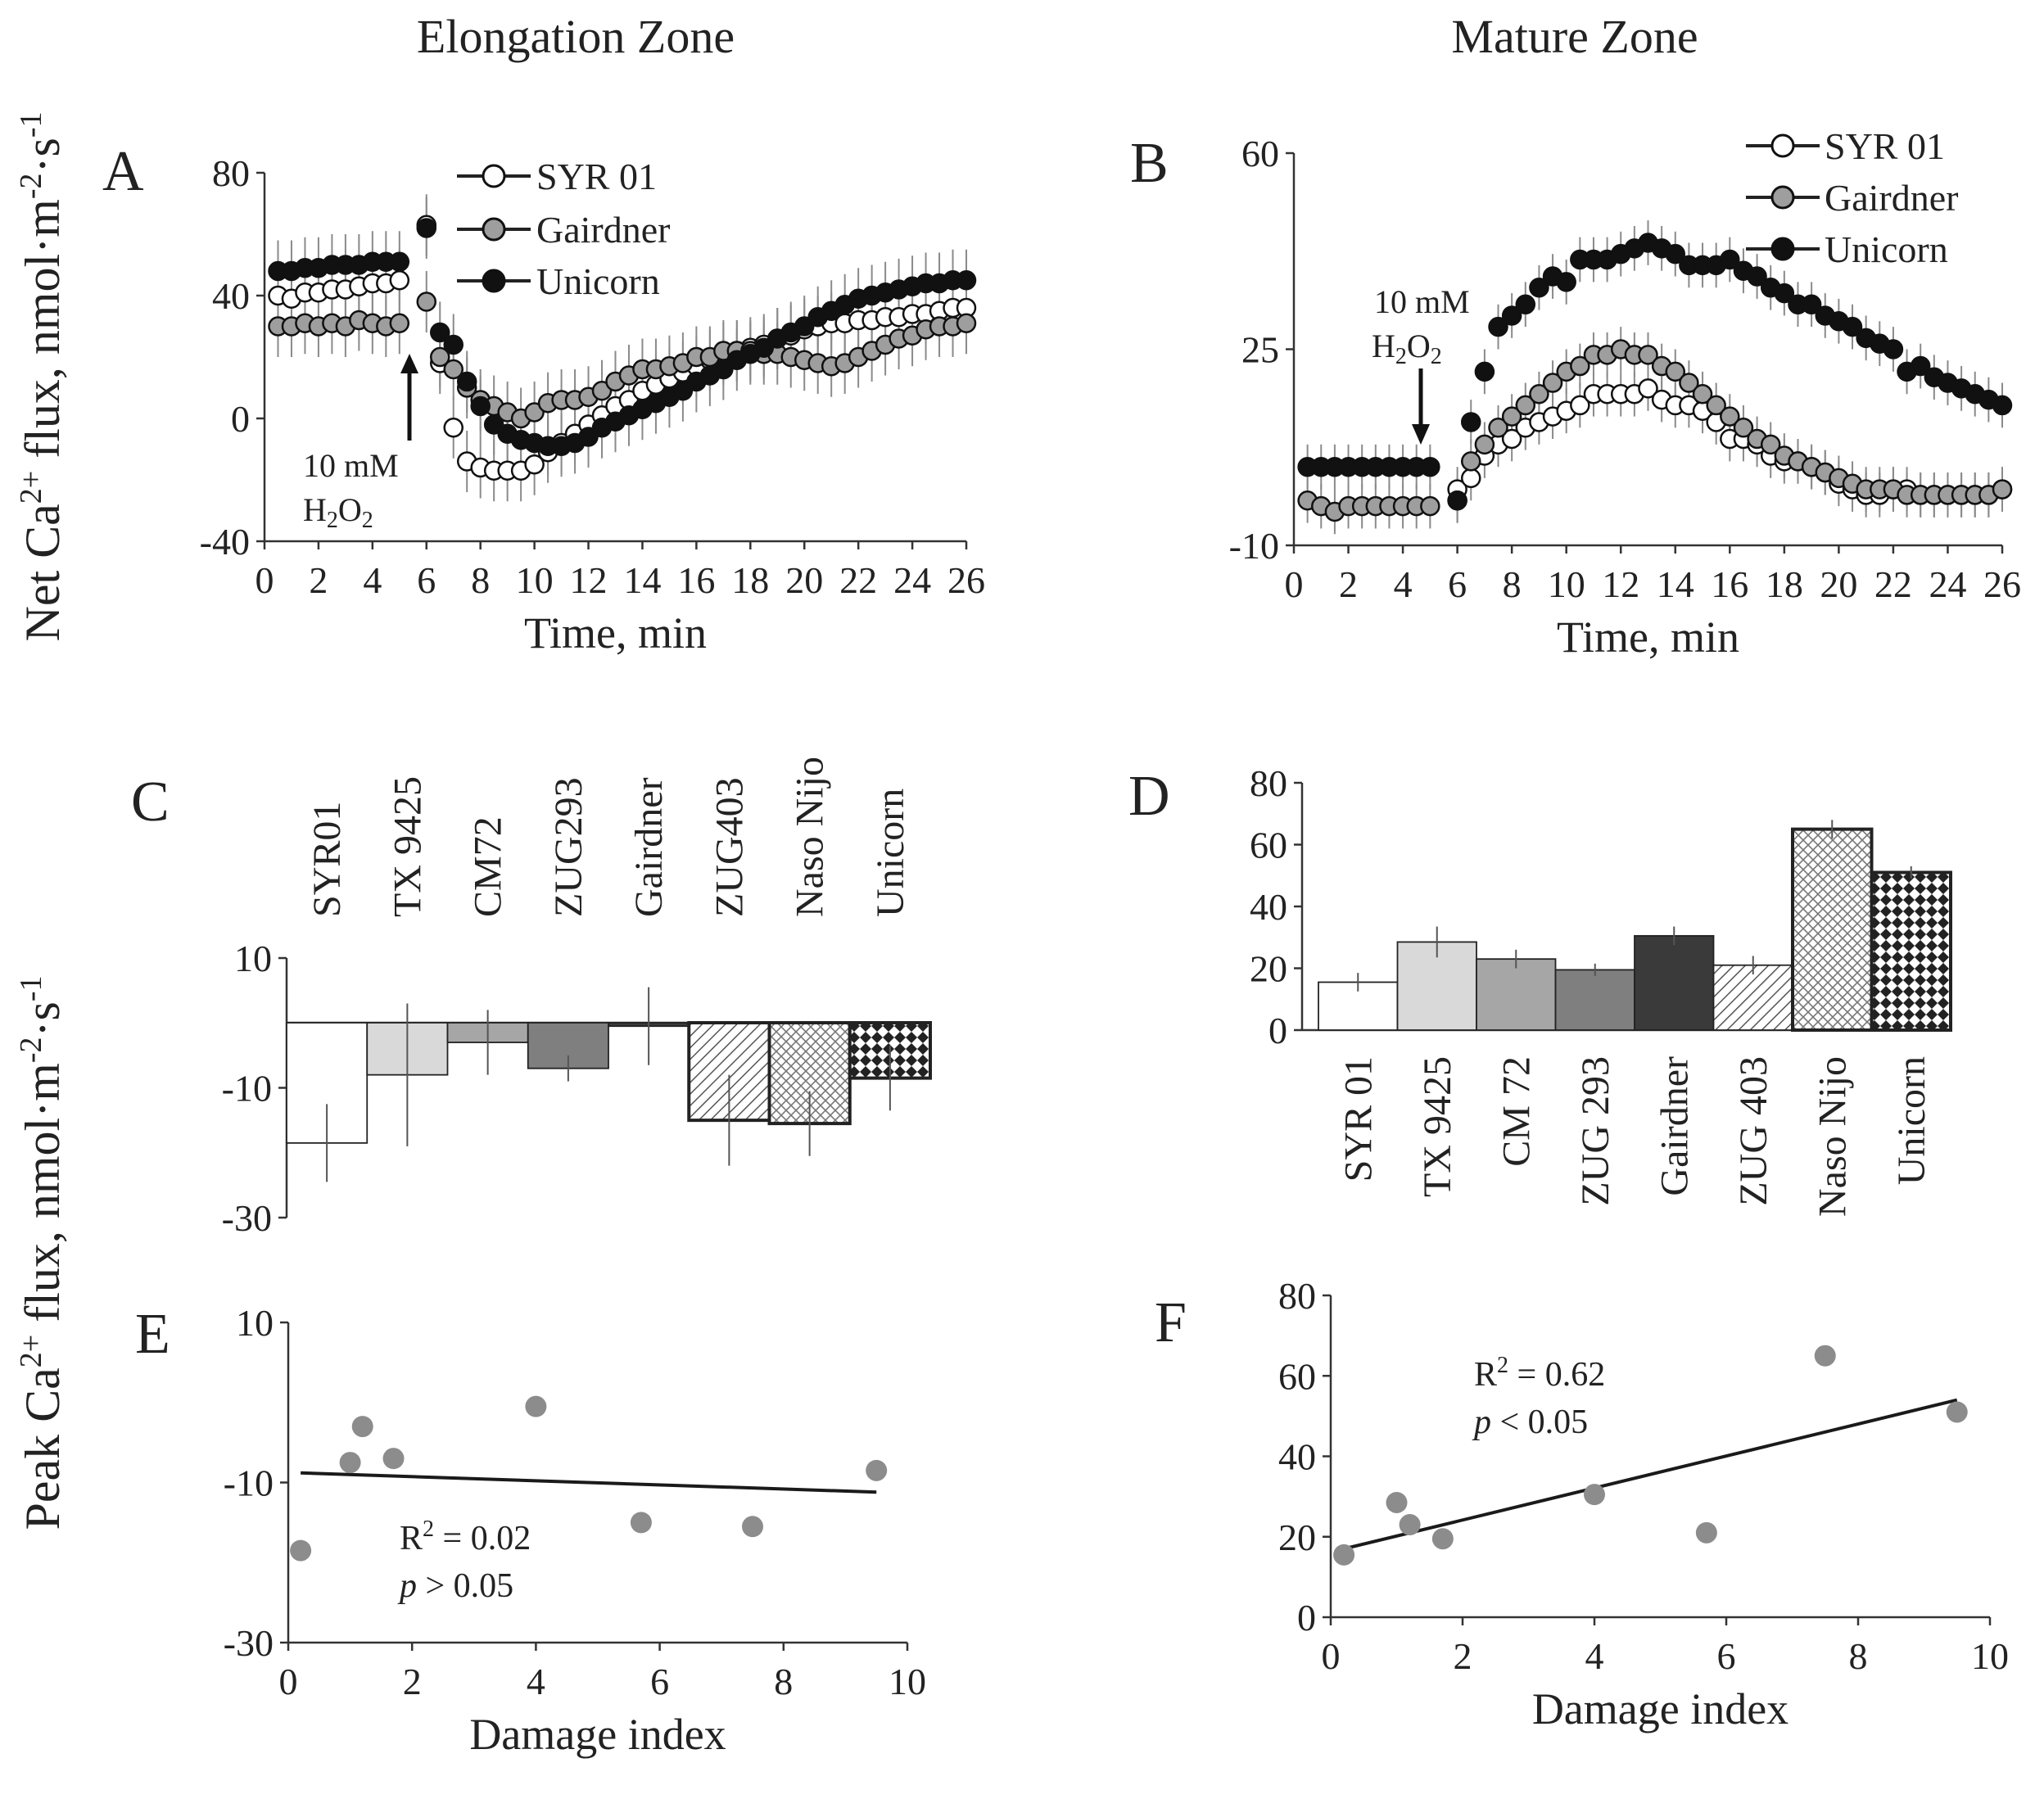  What do you see at coordinates (247, 1218) in the screenshot?
I see `y-tick-label: -30` at bounding box center [247, 1218].